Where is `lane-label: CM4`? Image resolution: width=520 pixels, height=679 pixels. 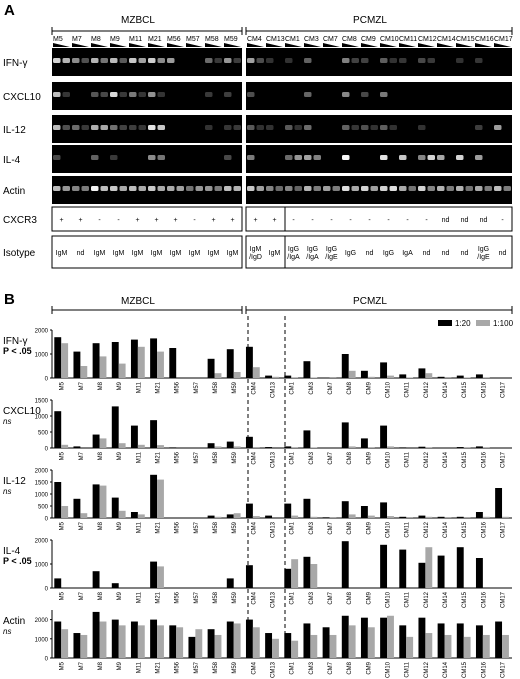 lane-label: CM4 is located at coordinates (254, 39).